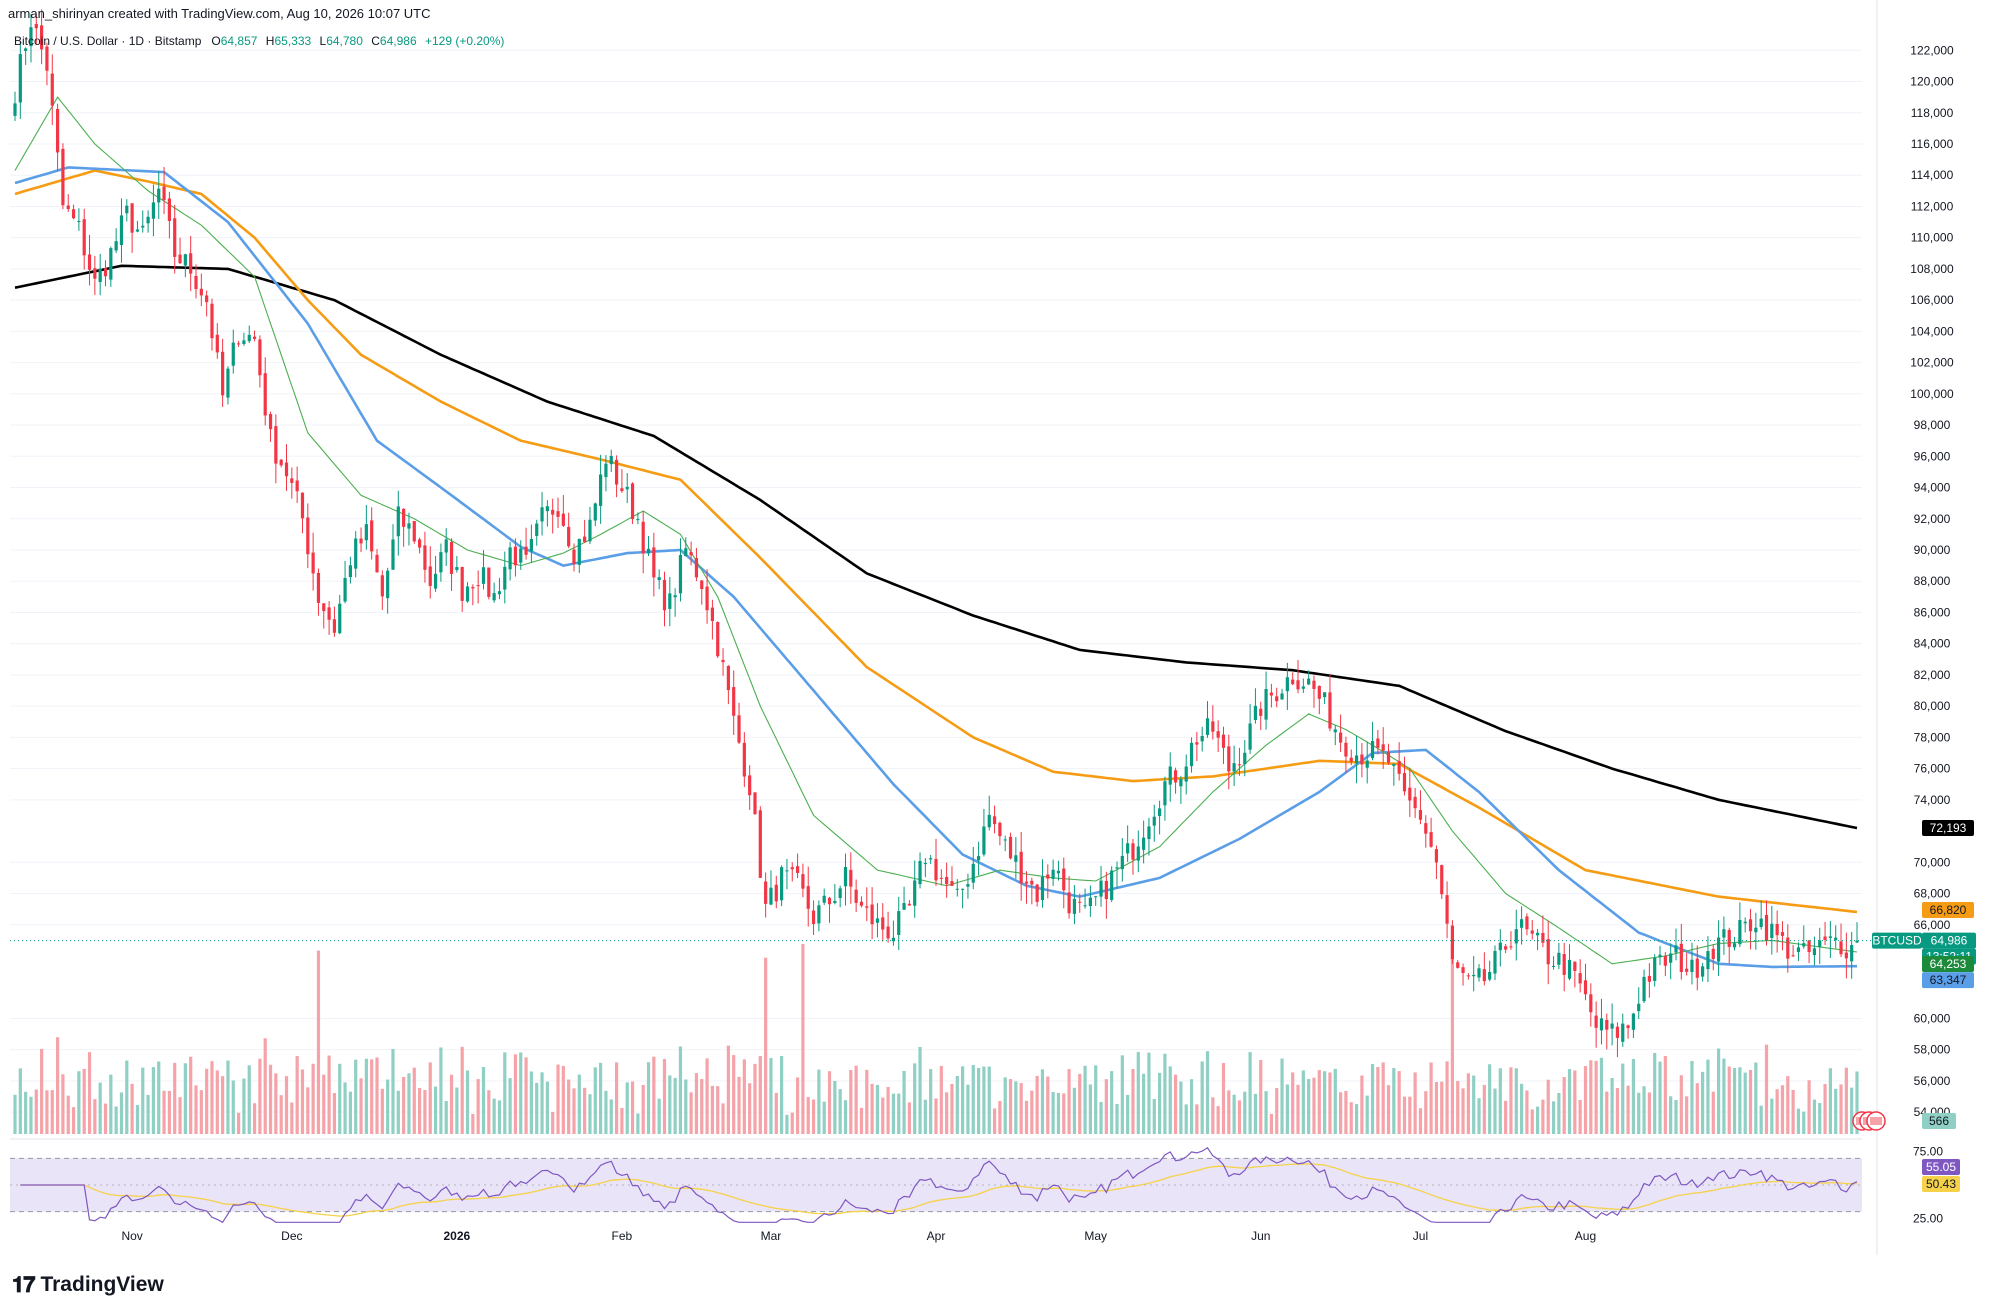 This screenshot has height=1314, width=1996. What do you see at coordinates (1932, 519) in the screenshot?
I see `price-tick-label: 92,000` at bounding box center [1932, 519].